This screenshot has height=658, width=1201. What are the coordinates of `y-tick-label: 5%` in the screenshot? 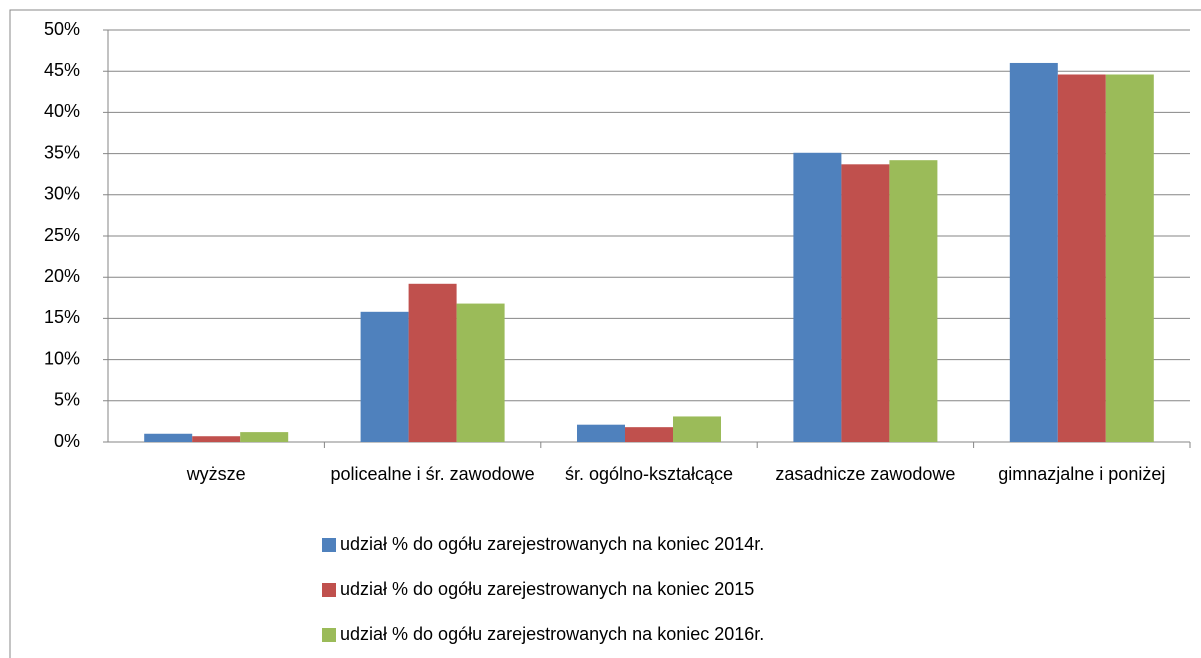 It's located at (67, 400).